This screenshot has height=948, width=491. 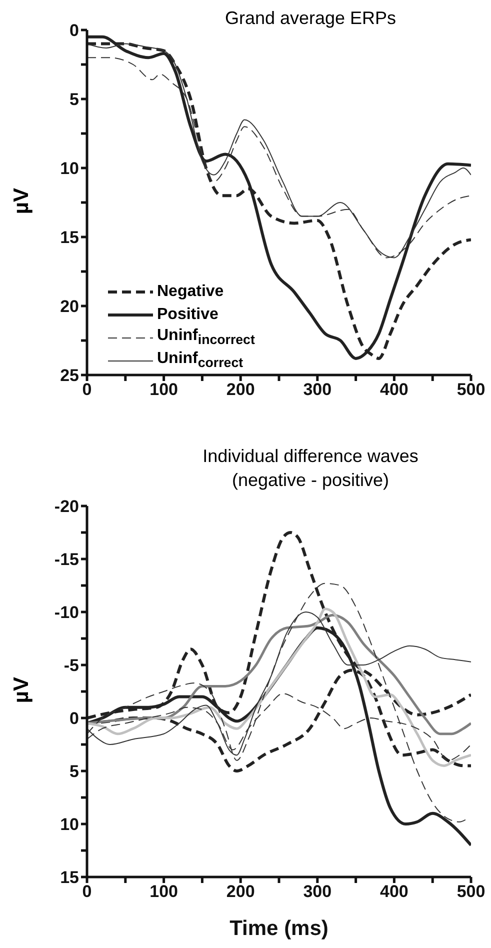 I want to click on chart-title: Individual difference waves, so click(x=311, y=456).